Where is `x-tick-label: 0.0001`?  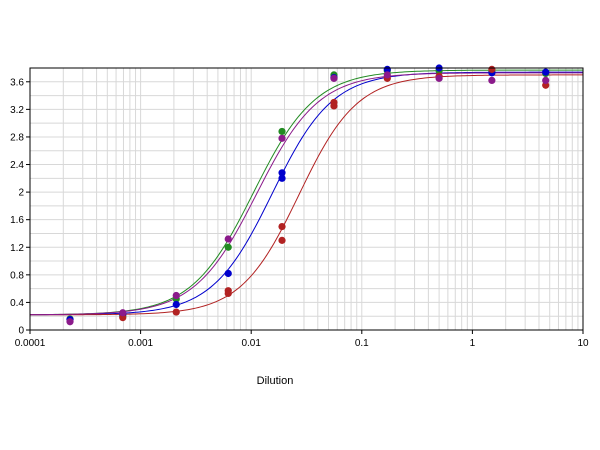 x-tick-label: 0.0001 is located at coordinates (30, 343).